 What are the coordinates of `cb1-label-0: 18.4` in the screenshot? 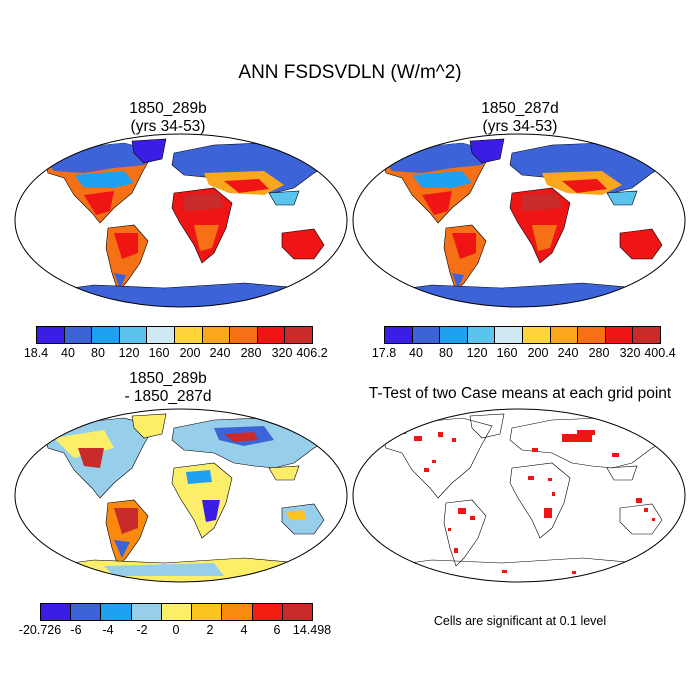 It's located at (36, 353).